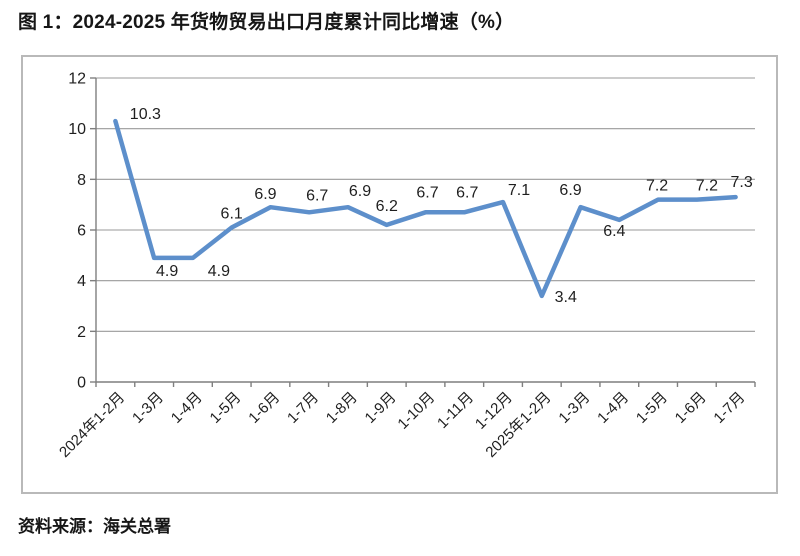  What do you see at coordinates (92, 425) in the screenshot?
I see `x-axis-label: 2024年1-2月` at bounding box center [92, 425].